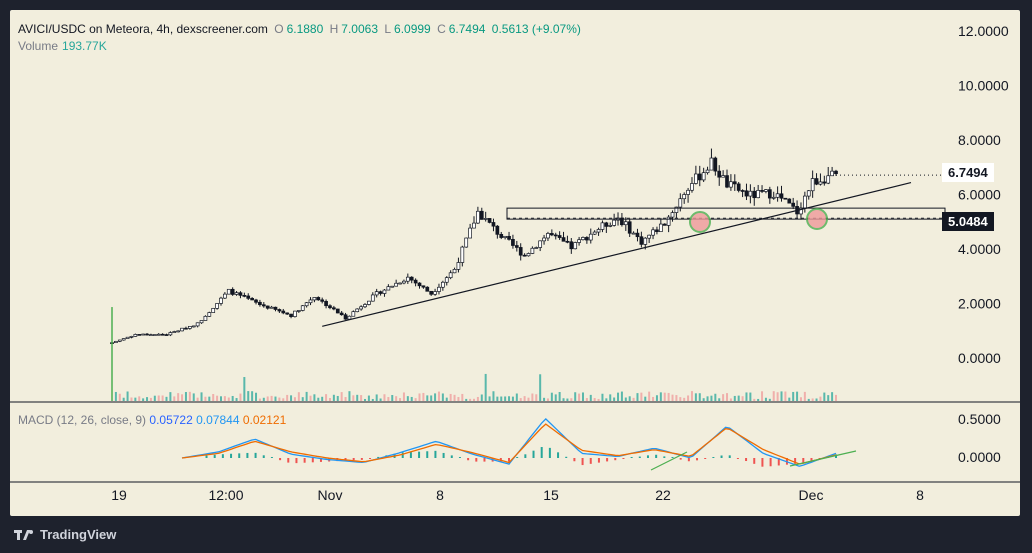 The image size is (1032, 553). What do you see at coordinates (65, 534) in the screenshot?
I see `tradingview-logo: TradingView` at bounding box center [65, 534].